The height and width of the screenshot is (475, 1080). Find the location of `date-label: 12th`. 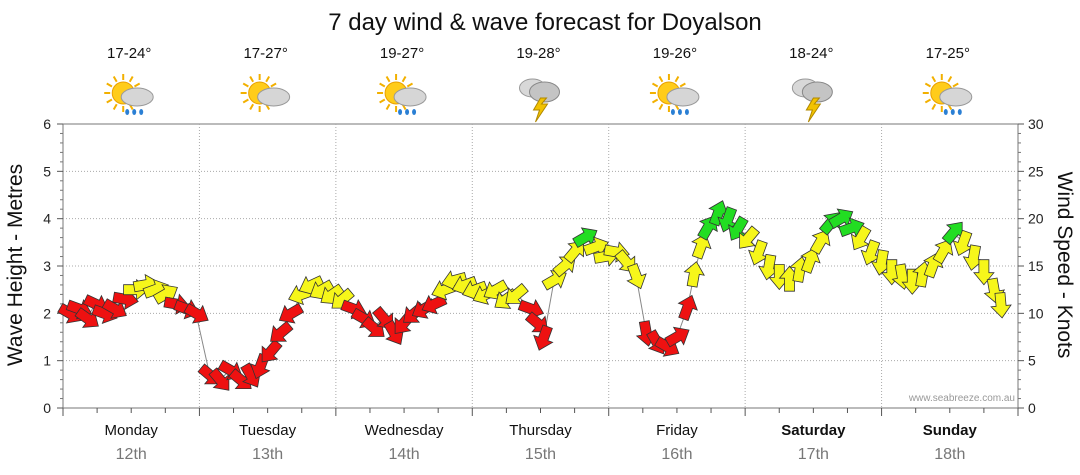

date-label: 12th is located at coordinates (131, 454).